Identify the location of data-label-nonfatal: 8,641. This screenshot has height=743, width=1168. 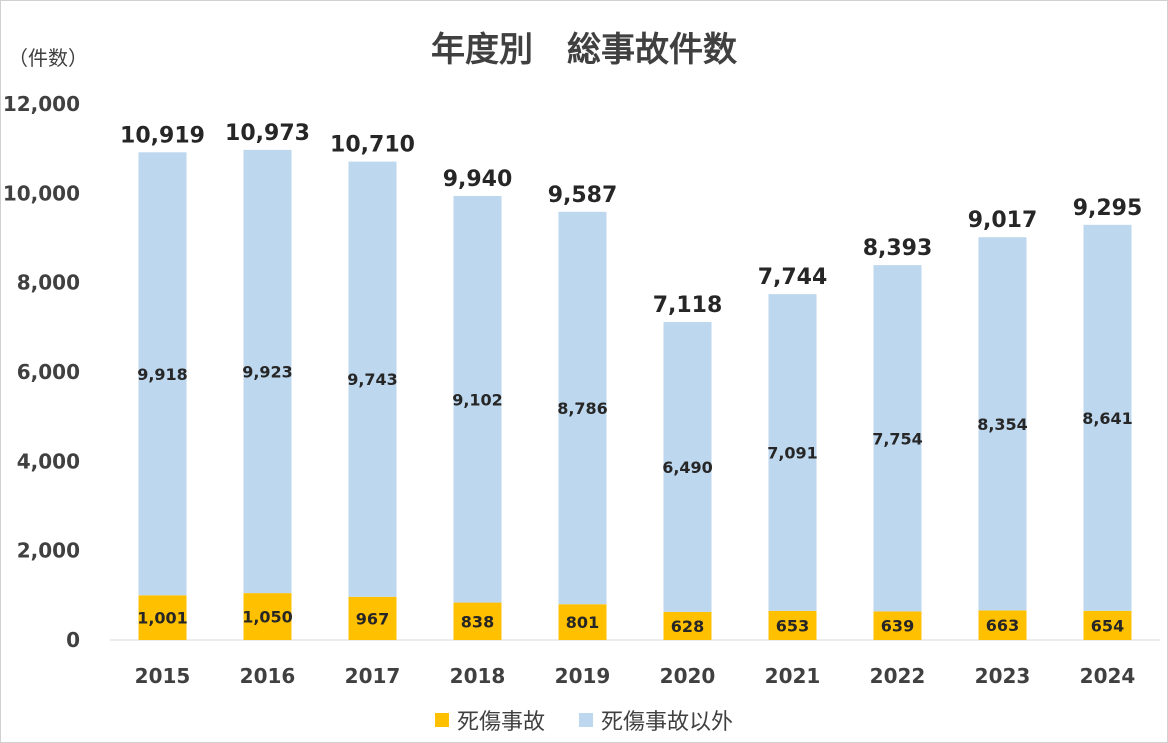
(1107, 418).